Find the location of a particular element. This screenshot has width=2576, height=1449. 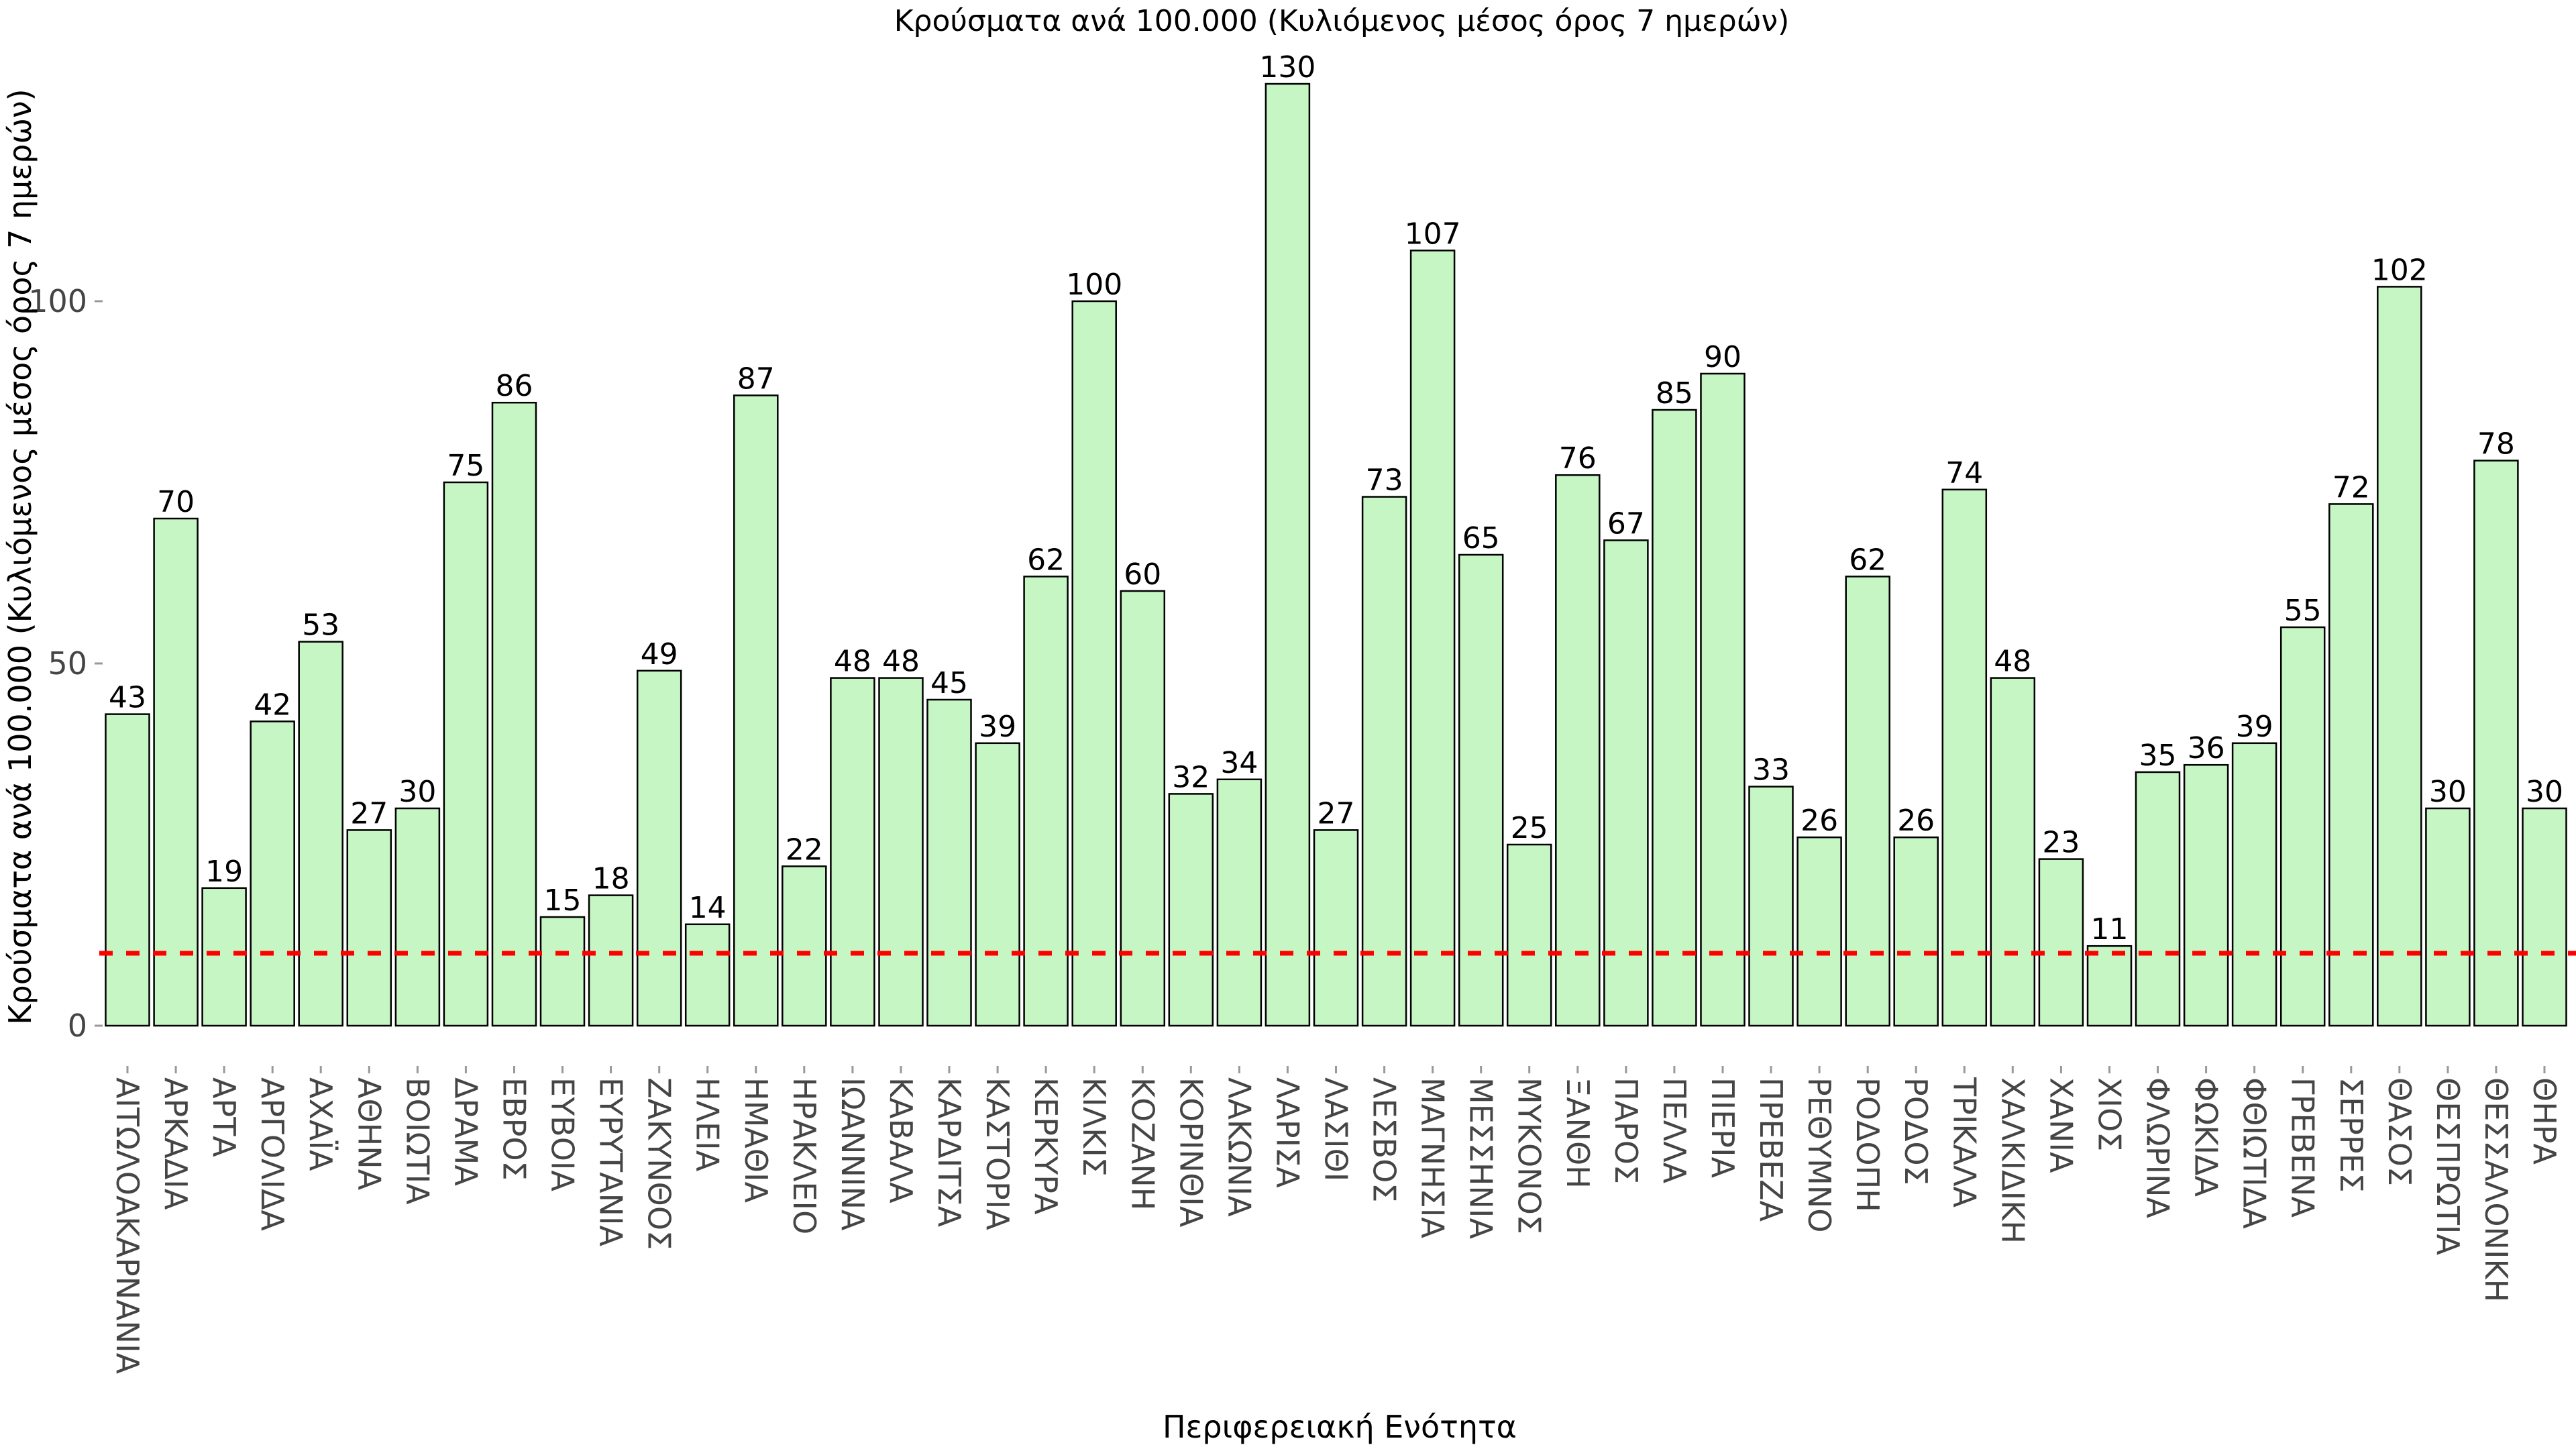

x-tick-label: ΘΕΣΠΡΩΤΙΑ is located at coordinates (2448, 1166).